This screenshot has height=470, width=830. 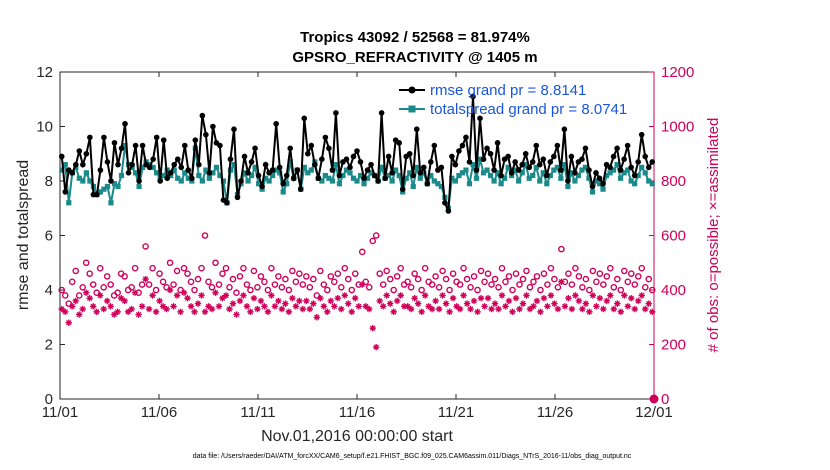 What do you see at coordinates (713, 235) in the screenshot?
I see `y-right-axis-label: # of obs: o=possible; ×=assimilated` at bounding box center [713, 235].